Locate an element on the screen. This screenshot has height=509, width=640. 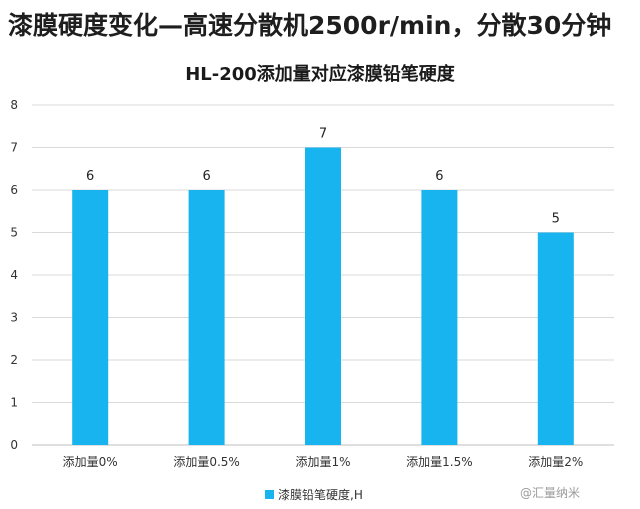
data-label: 7 is located at coordinates (323, 134).